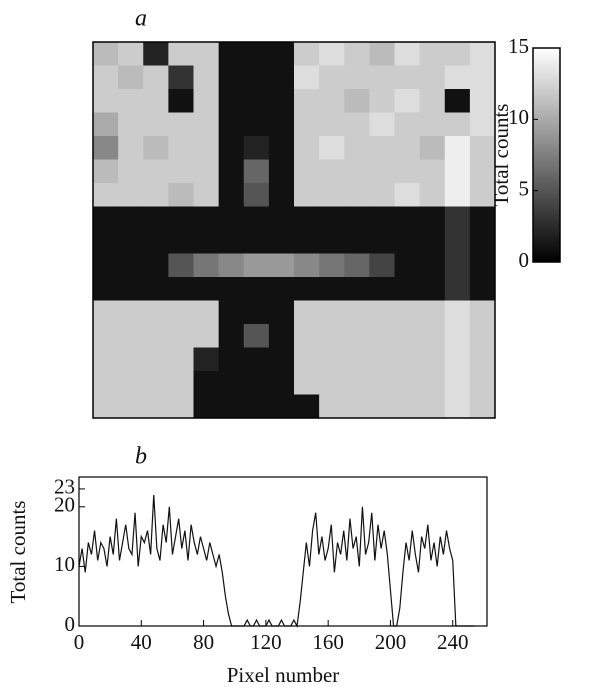  Describe the element at coordinates (79, 642) in the screenshot. I see `x-tick-label: 0` at that location.